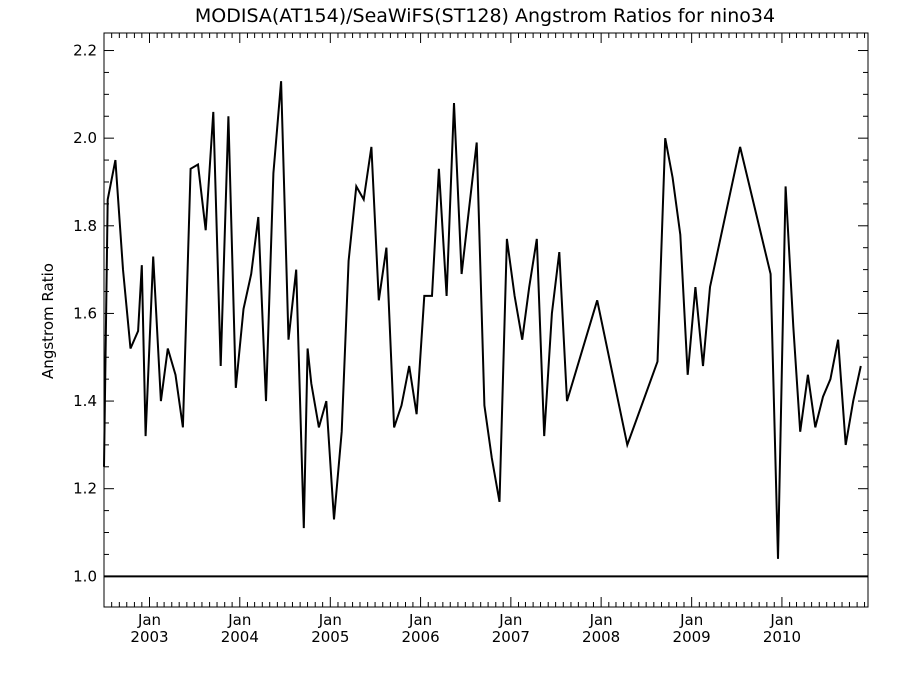 This screenshot has width=900, height=675. I want to click on y-axis-label: Angstrom Ratio, so click(48, 321).